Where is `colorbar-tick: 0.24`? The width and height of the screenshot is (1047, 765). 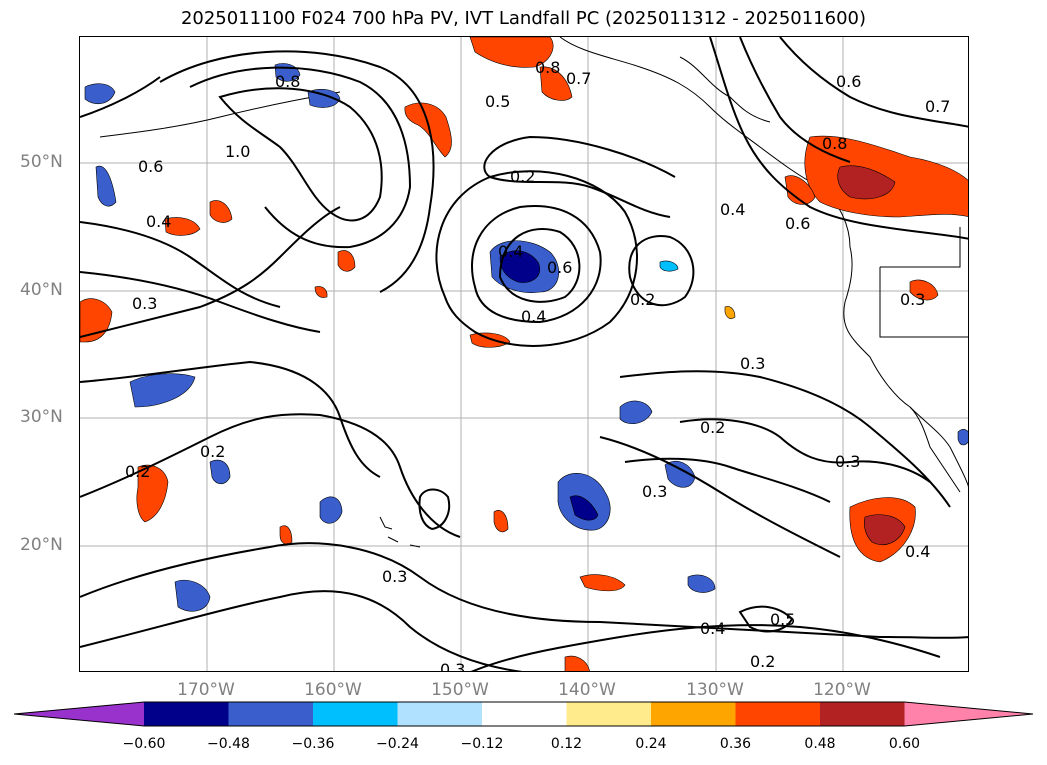 colorbar-tick: 0.24 is located at coordinates (651, 744).